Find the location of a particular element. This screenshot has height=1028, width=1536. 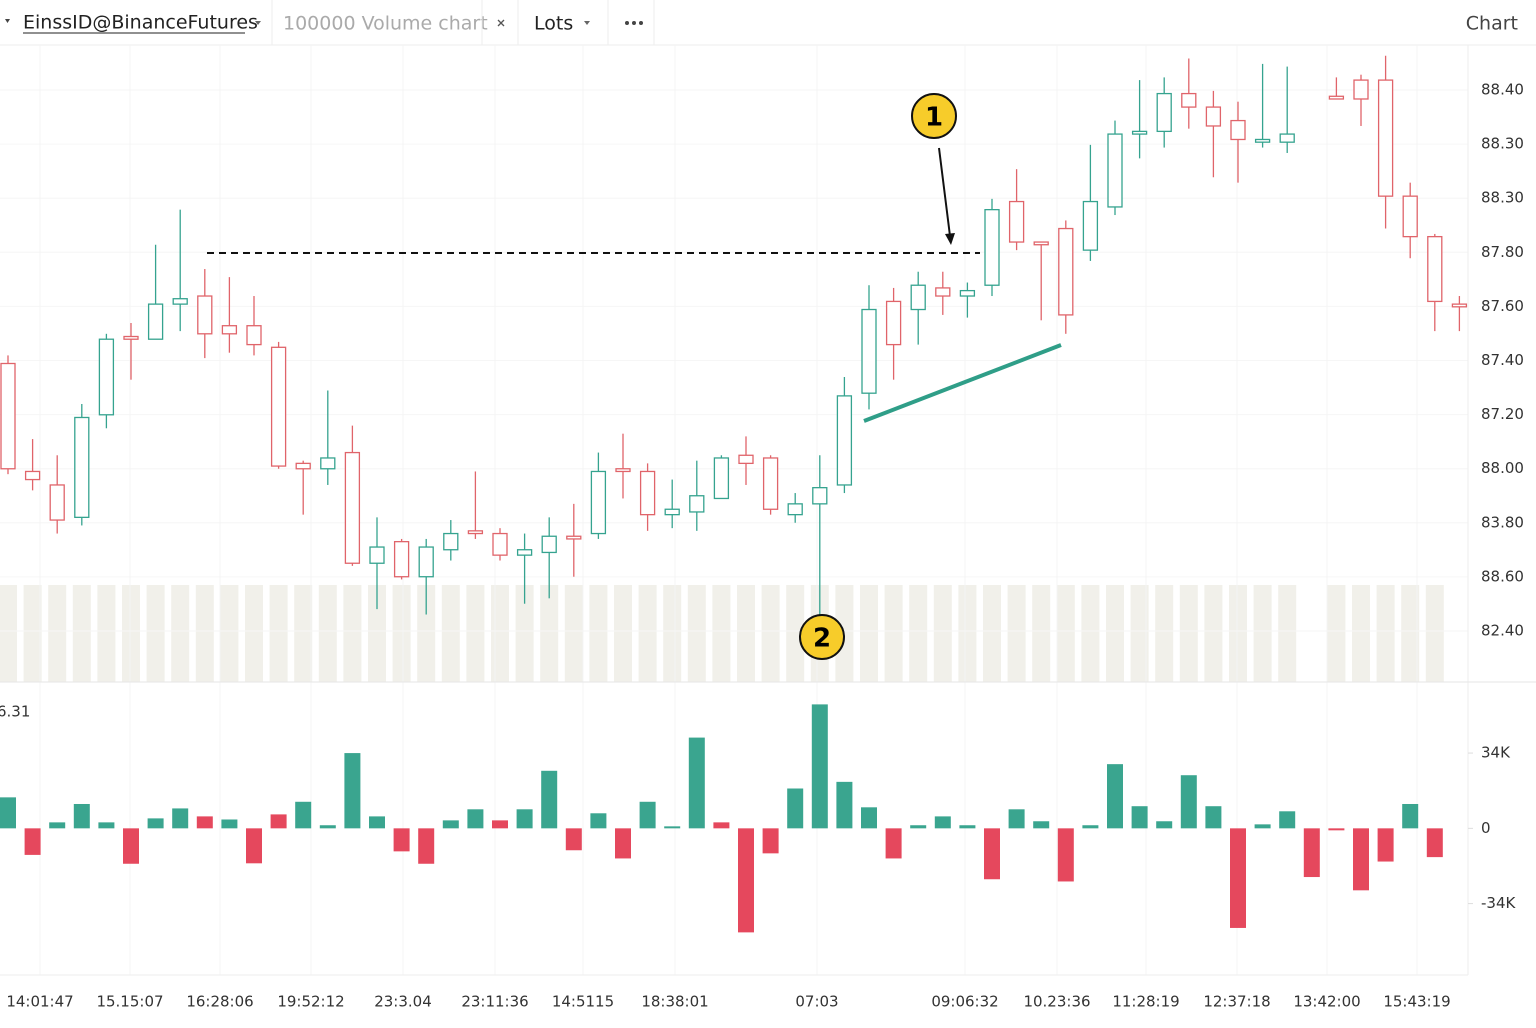

symbol-dropdown is located at coordinates (258, 23).